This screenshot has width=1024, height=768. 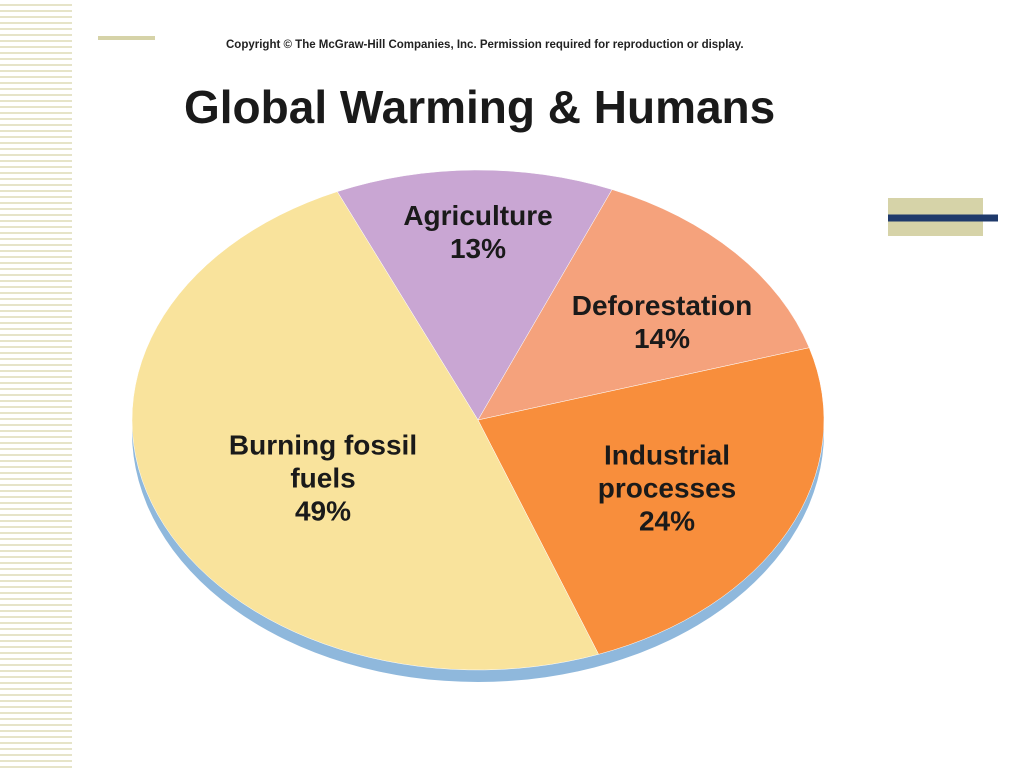 I want to click on value-label: 49%, so click(x=323, y=511).